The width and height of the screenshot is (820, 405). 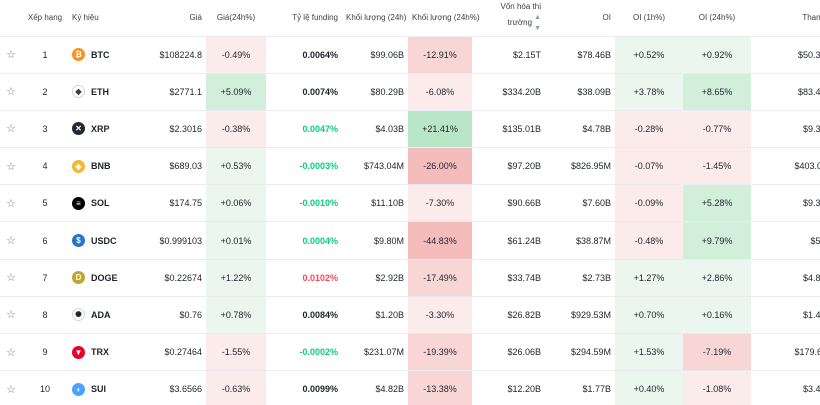 I want to click on liquidation-cell: $9.33M, so click(x=785, y=129).